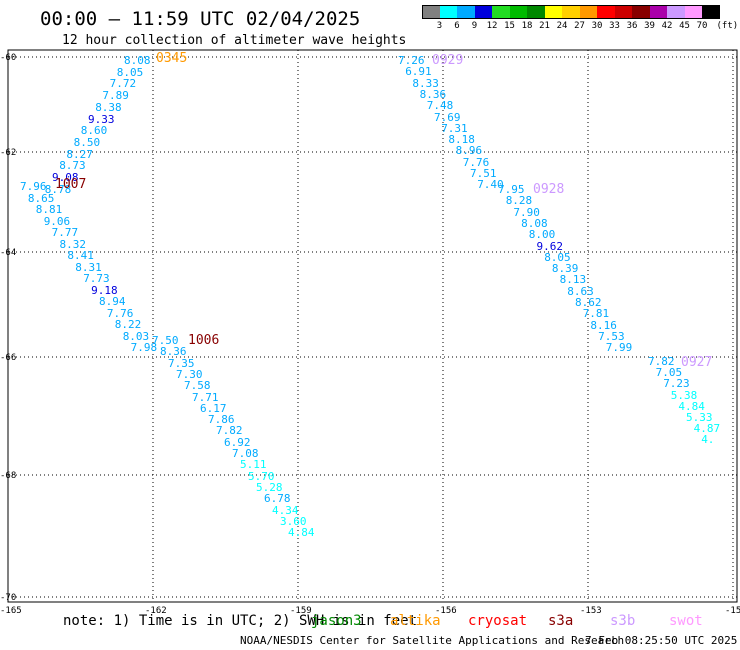 The width and height of the screenshot is (740, 650). Describe the element at coordinates (8, 476) in the screenshot. I see `lat-tick-label: -68` at that location.